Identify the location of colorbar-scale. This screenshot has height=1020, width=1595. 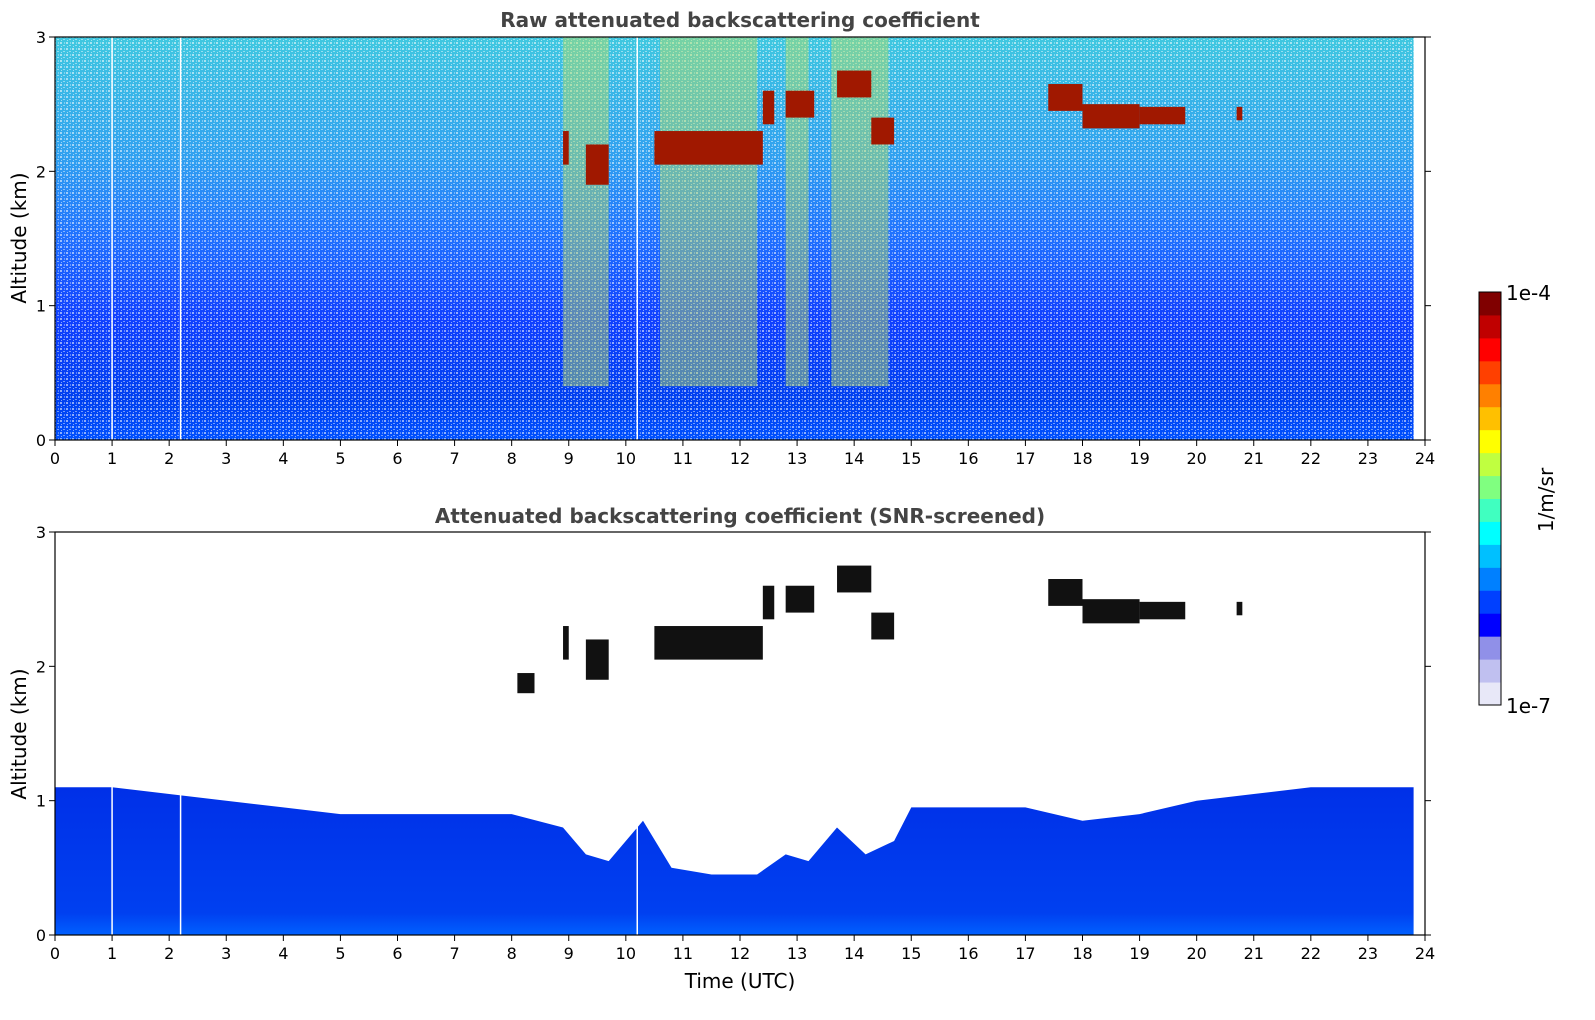
(1490, 499).